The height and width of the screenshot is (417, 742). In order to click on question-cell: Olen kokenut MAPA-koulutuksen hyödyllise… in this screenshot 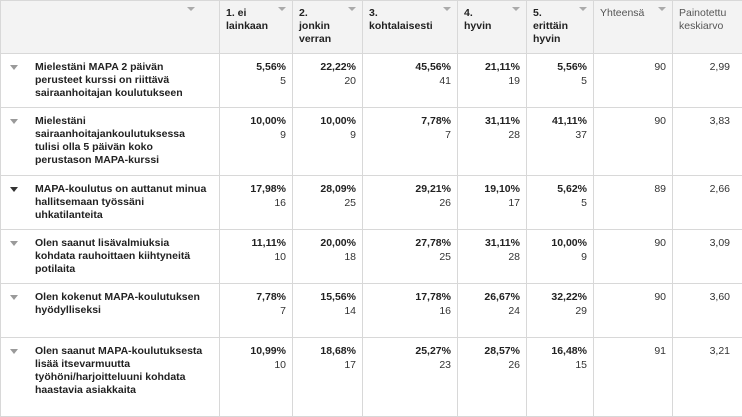, I will do `click(110, 311)`.